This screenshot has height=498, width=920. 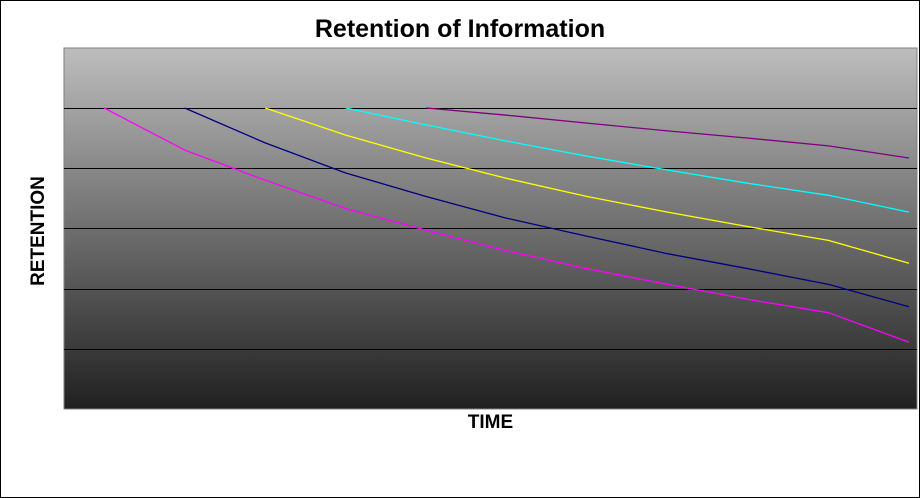 I want to click on chart-title: Retention of Information, so click(x=460, y=29).